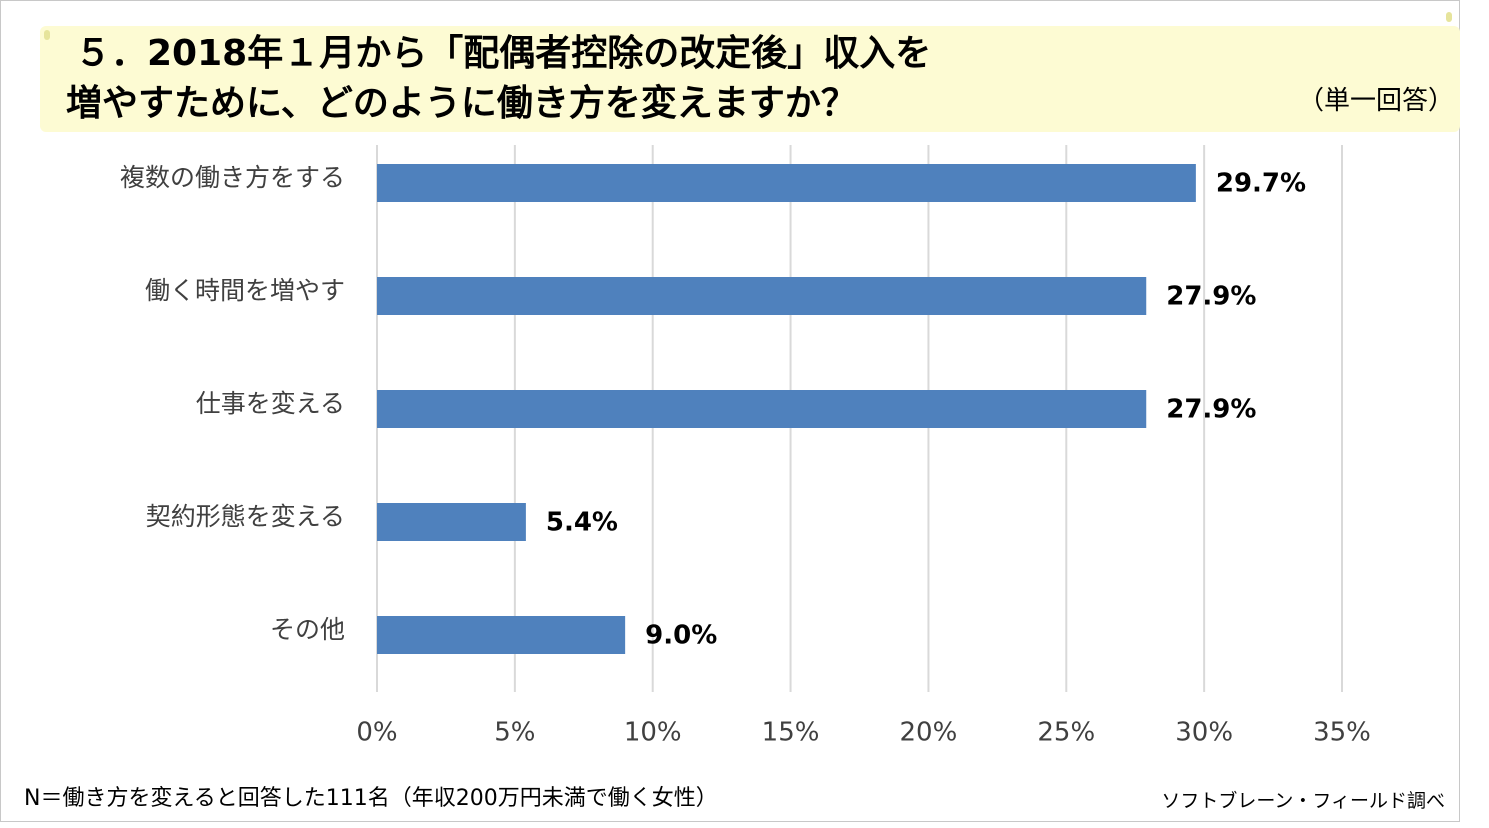 Image resolution: width=1489 pixels, height=828 pixels. What do you see at coordinates (681, 636) in the screenshot?
I see `data-label: 9.0%` at bounding box center [681, 636].